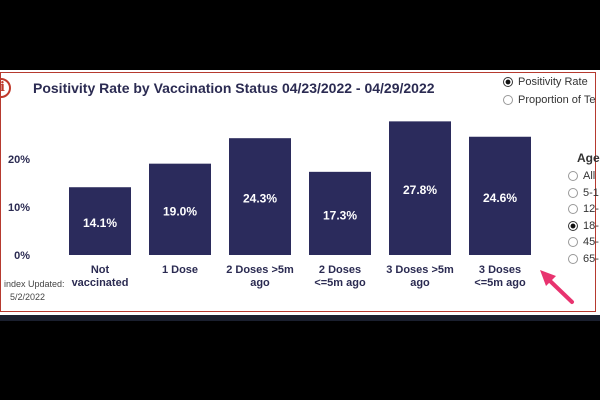 The image size is (600, 400). I want to click on x-tick-label: Not vaccinated, so click(100, 276).